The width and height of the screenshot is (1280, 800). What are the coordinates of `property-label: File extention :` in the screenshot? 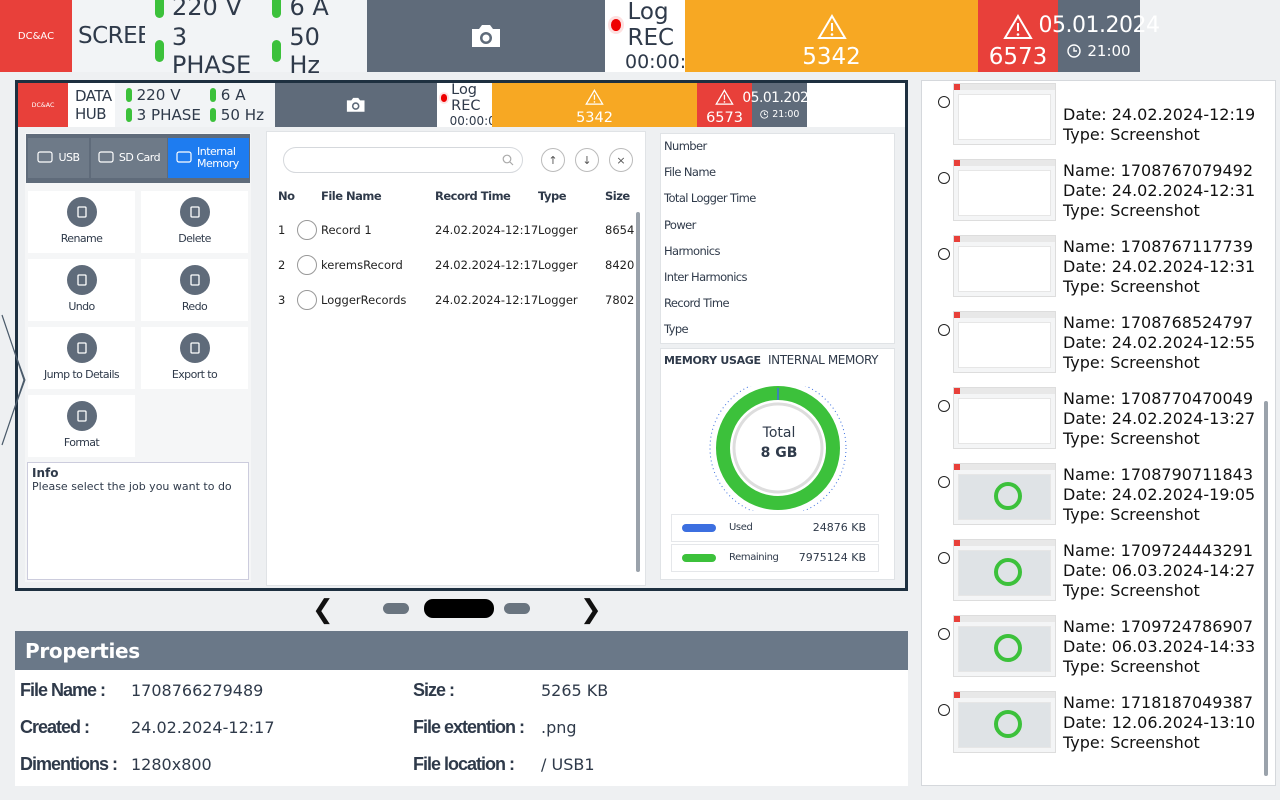 It's located at (469, 727).